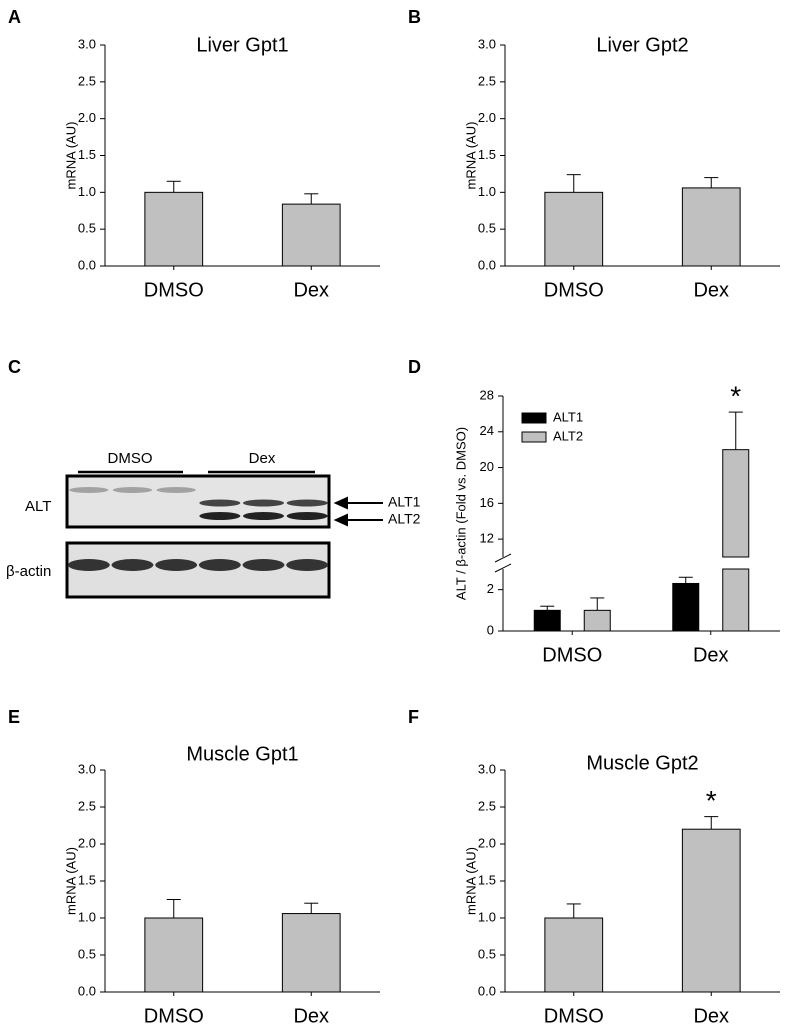  Describe the element at coordinates (262, 458) in the screenshot. I see `group-label: Dex` at that location.